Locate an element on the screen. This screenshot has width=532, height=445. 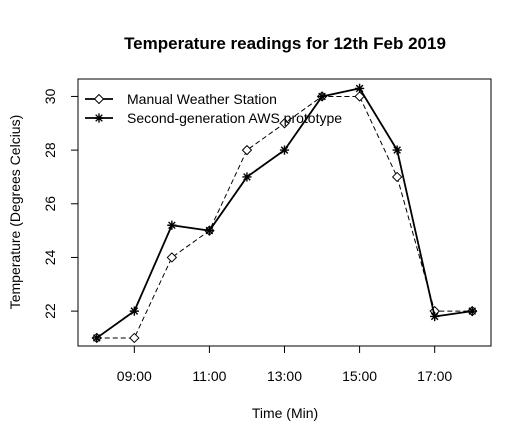
legend-diamond-marker is located at coordinates (99, 99).